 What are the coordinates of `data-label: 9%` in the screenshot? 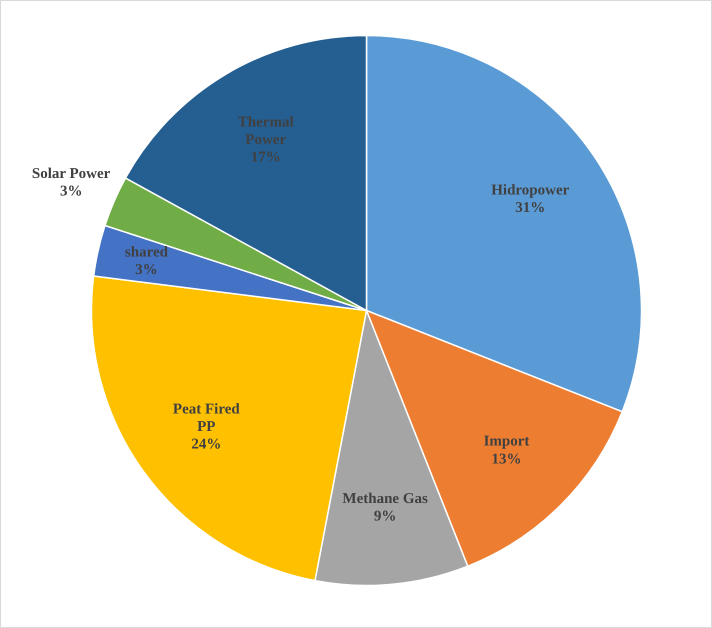 It's located at (385, 516).